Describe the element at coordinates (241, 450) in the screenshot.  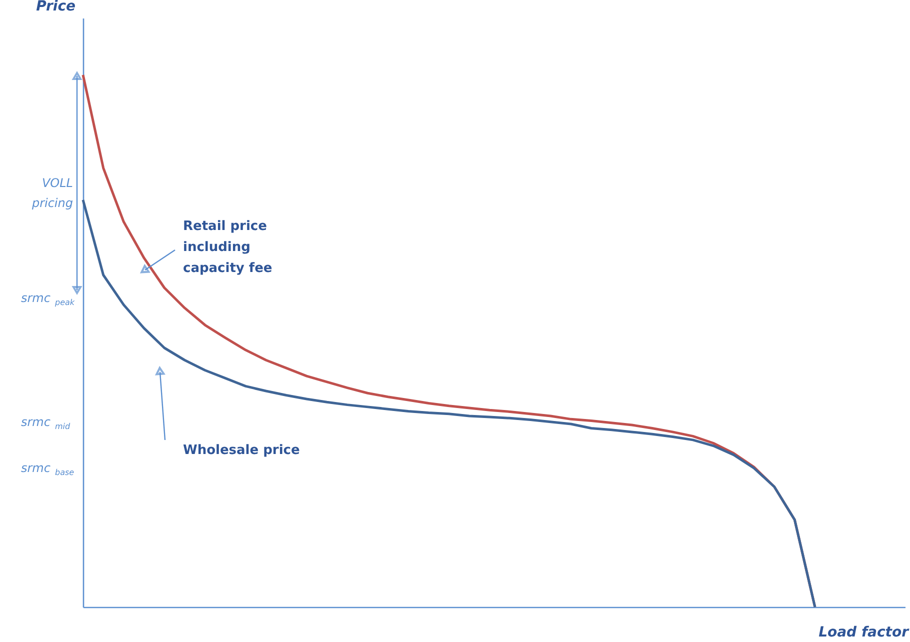
I see `annotation: Wholesale price` at that location.